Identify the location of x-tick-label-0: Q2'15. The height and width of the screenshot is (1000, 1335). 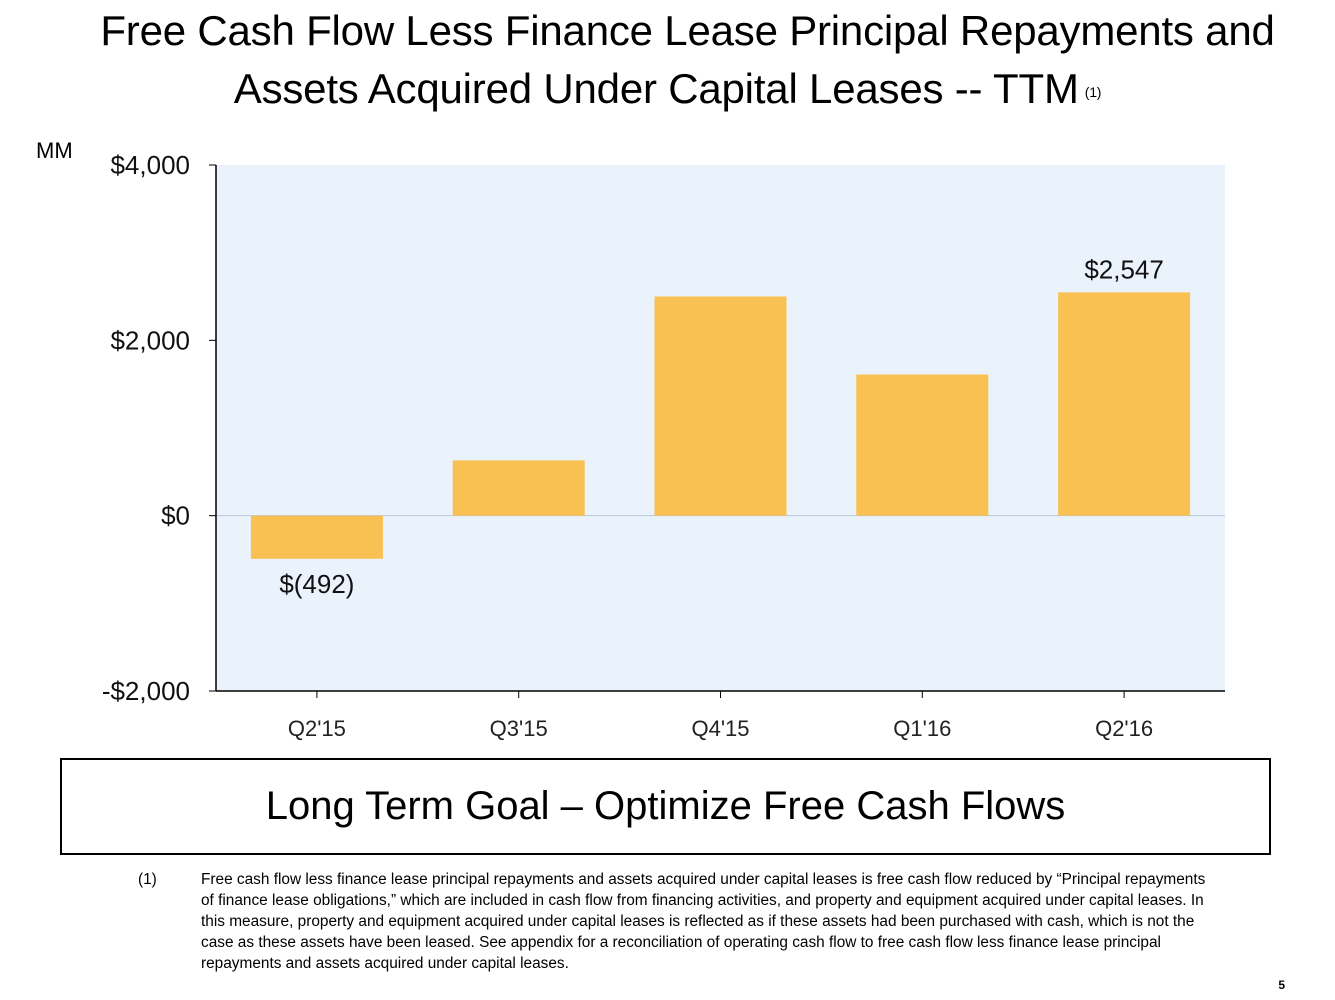
(317, 728).